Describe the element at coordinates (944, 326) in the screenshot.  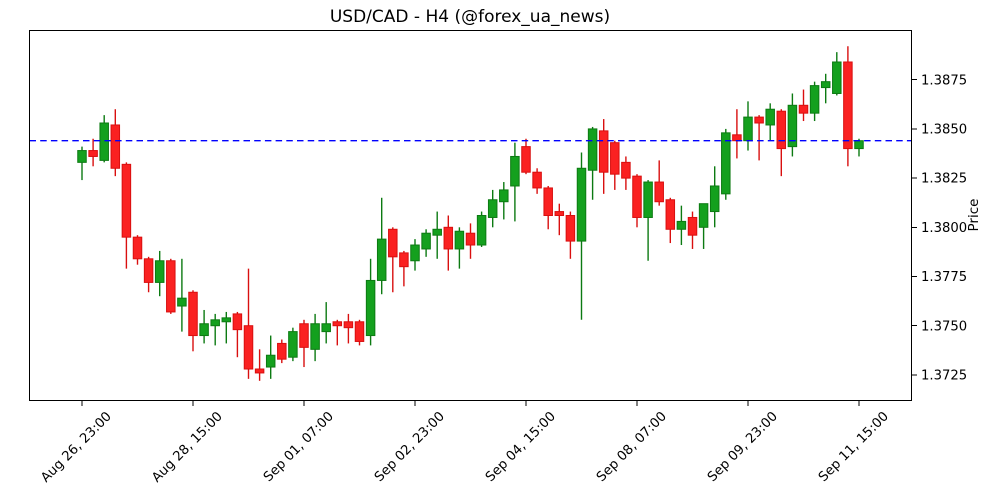
I see `y-tick-label: 1.3750` at that location.